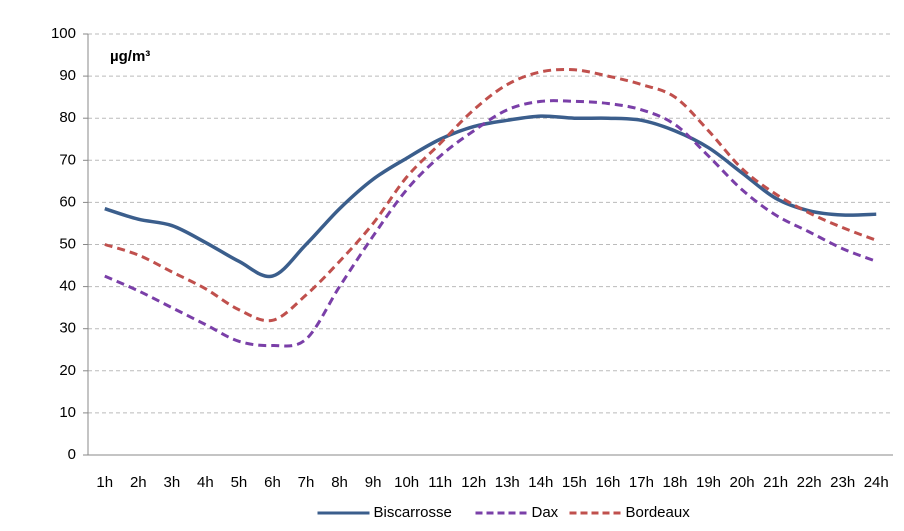 This screenshot has width=904, height=531. What do you see at coordinates (67, 75) in the screenshot?
I see `y-tick-label: 90` at bounding box center [67, 75].